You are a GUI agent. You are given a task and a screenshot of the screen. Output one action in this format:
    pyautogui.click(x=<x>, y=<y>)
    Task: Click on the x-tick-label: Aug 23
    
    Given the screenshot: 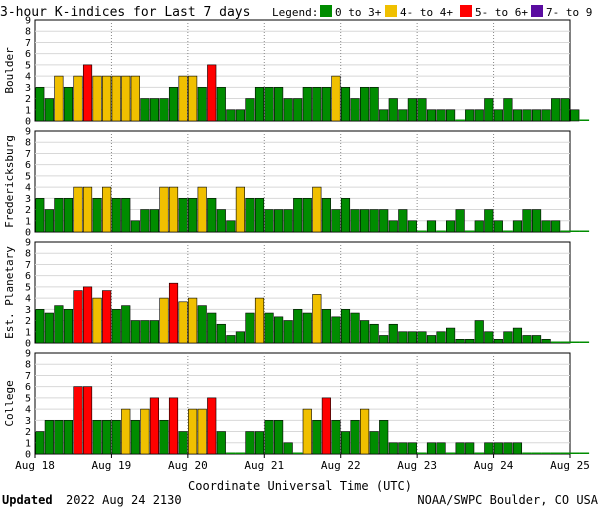 What is the action you would take?
    pyautogui.click(x=417, y=465)
    